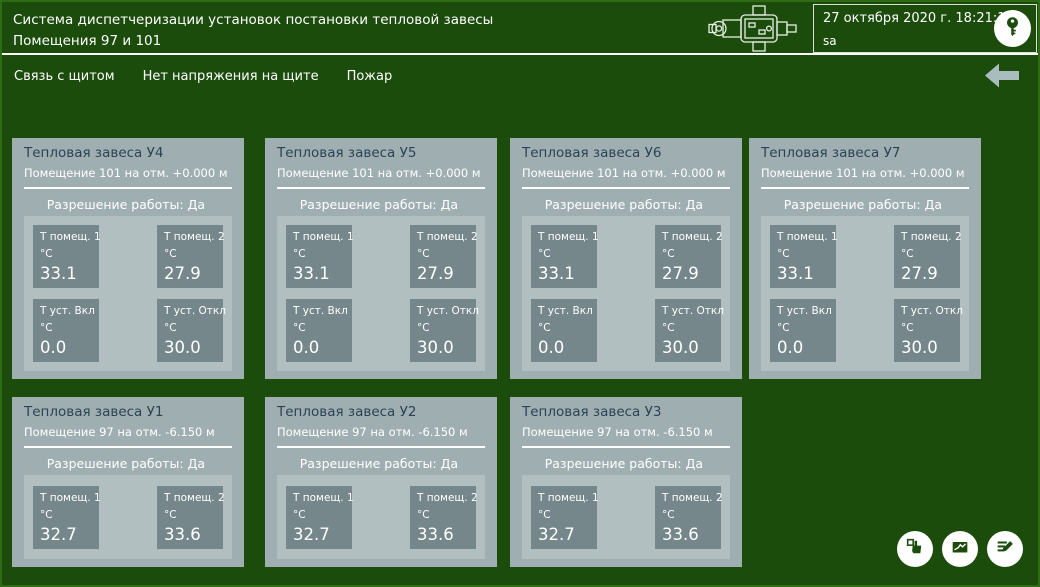 The width and height of the screenshot is (1040, 587). I want to click on rooms-subtitle: Помещения 97 и 101, so click(87, 41).